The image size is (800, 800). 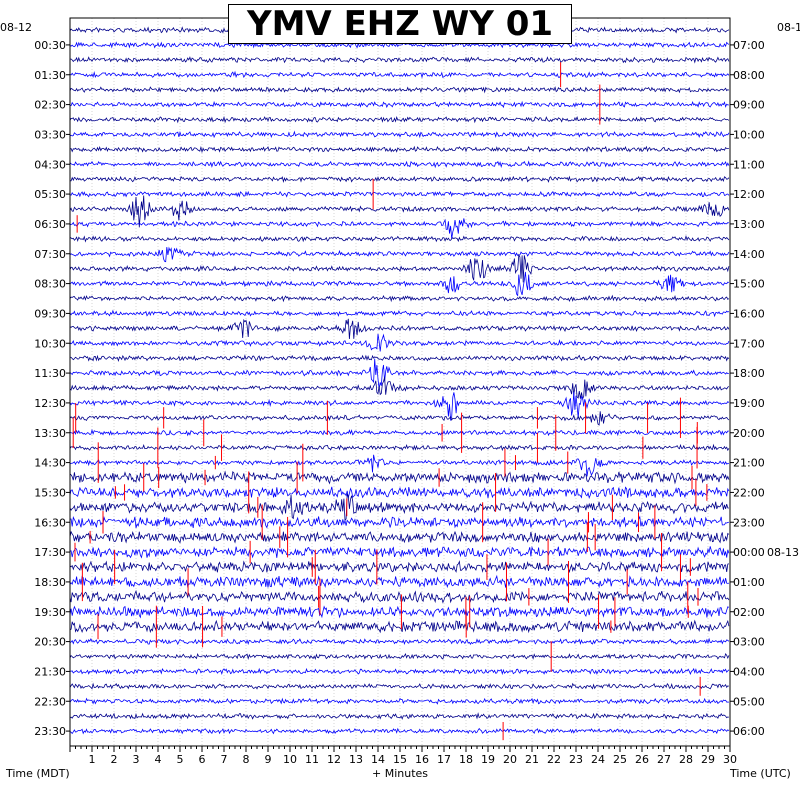 I want to click on x-tick-label: 25, so click(x=620, y=759).